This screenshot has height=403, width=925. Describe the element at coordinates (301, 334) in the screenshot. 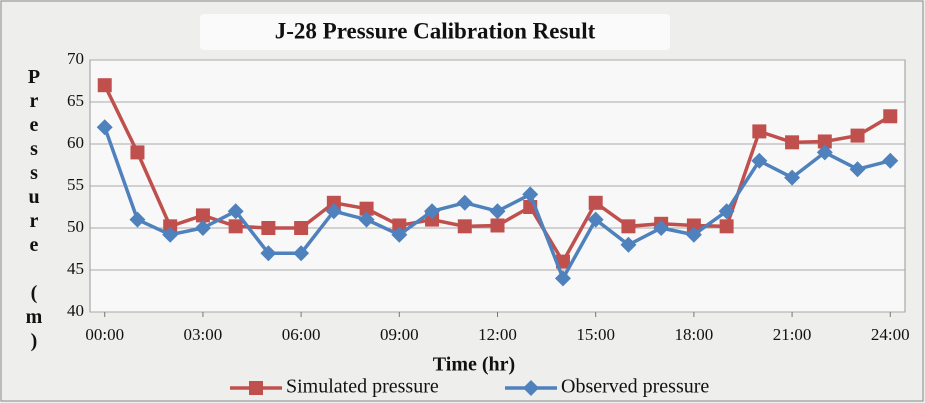

I see `x-tick-label: 06:00` at that location.